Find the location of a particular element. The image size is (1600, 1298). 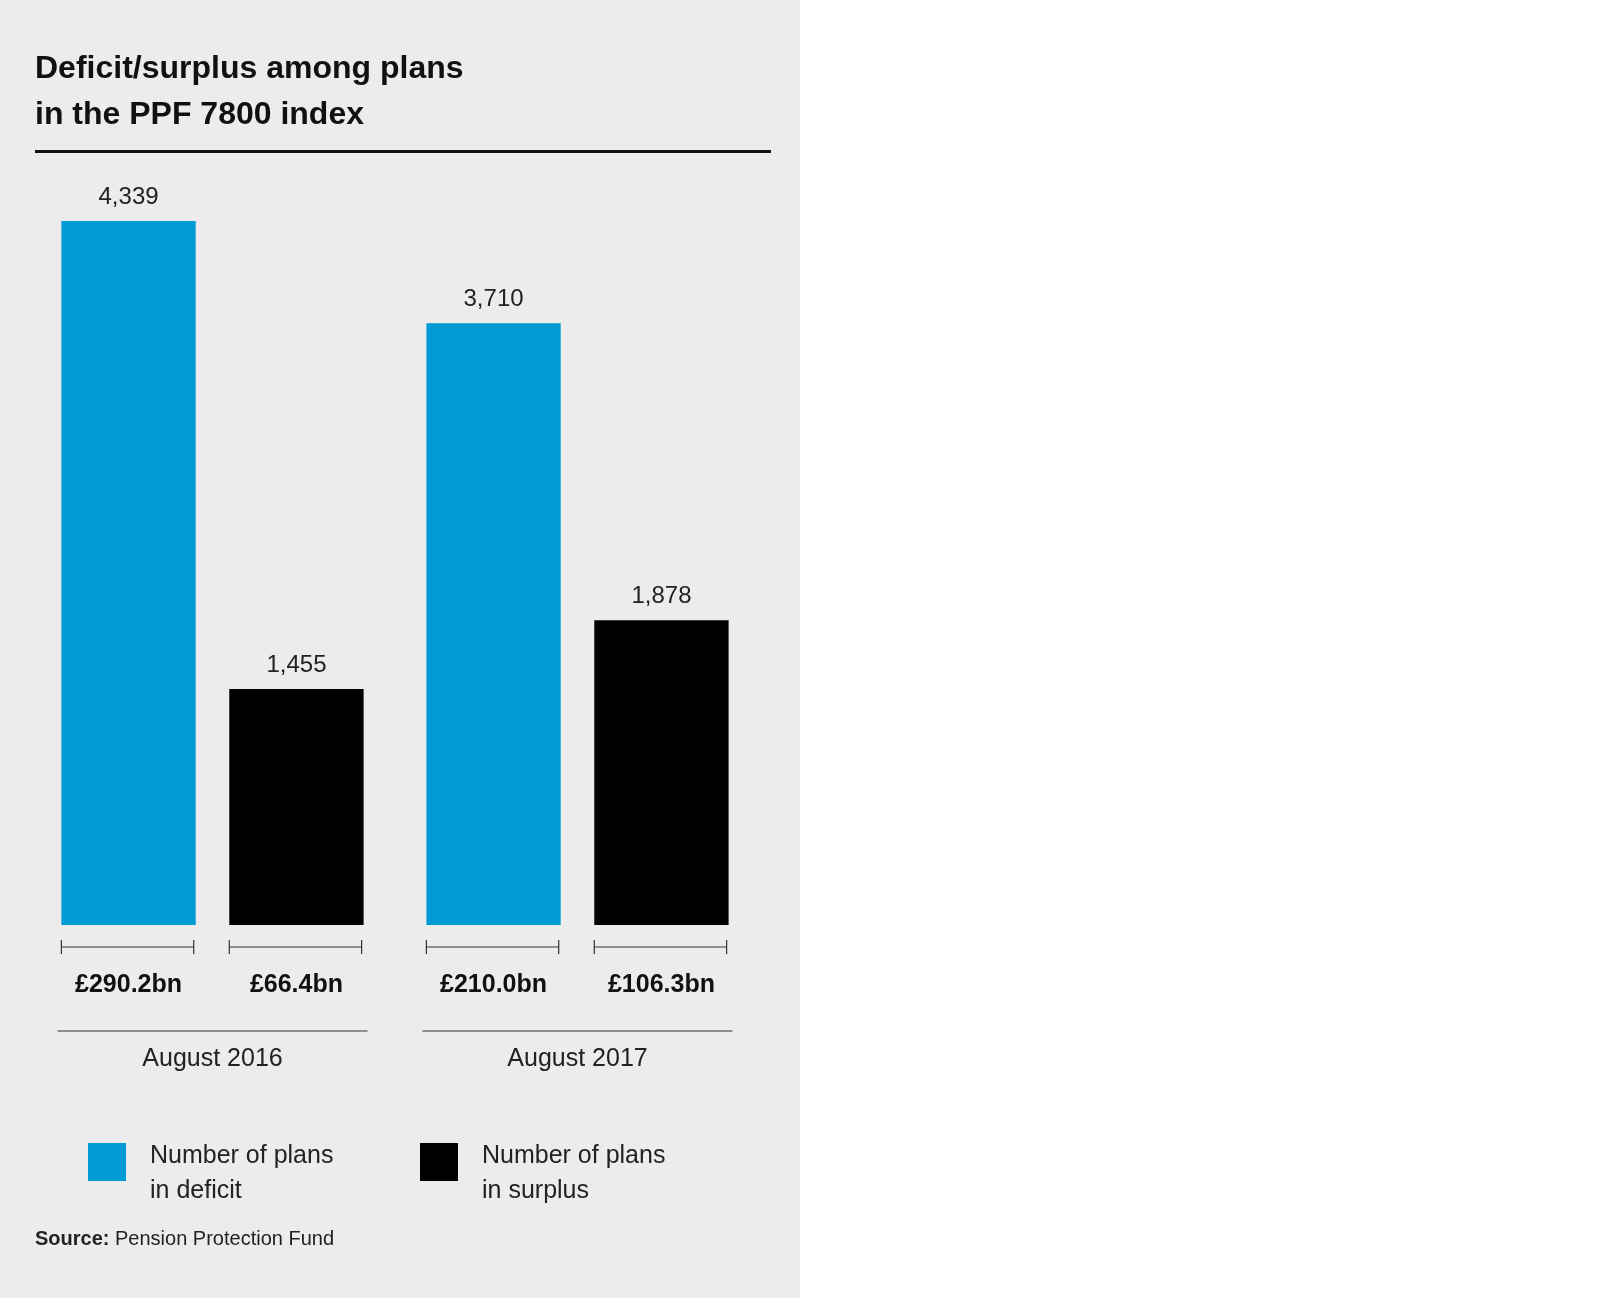

chart-title: Deficit/surplus among plans in the PPF 7800 index is located at coordinates (250, 90).